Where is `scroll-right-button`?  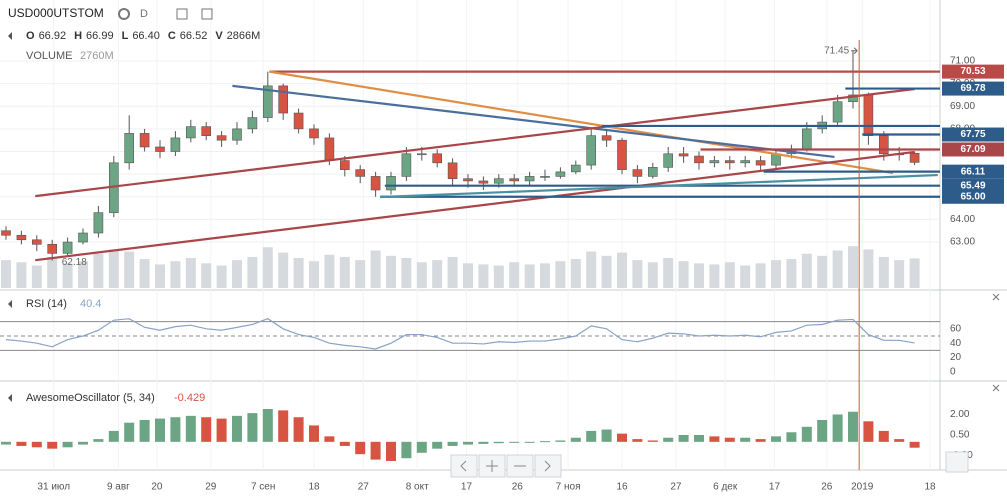
scroll-right-button is located at coordinates (548, 466).